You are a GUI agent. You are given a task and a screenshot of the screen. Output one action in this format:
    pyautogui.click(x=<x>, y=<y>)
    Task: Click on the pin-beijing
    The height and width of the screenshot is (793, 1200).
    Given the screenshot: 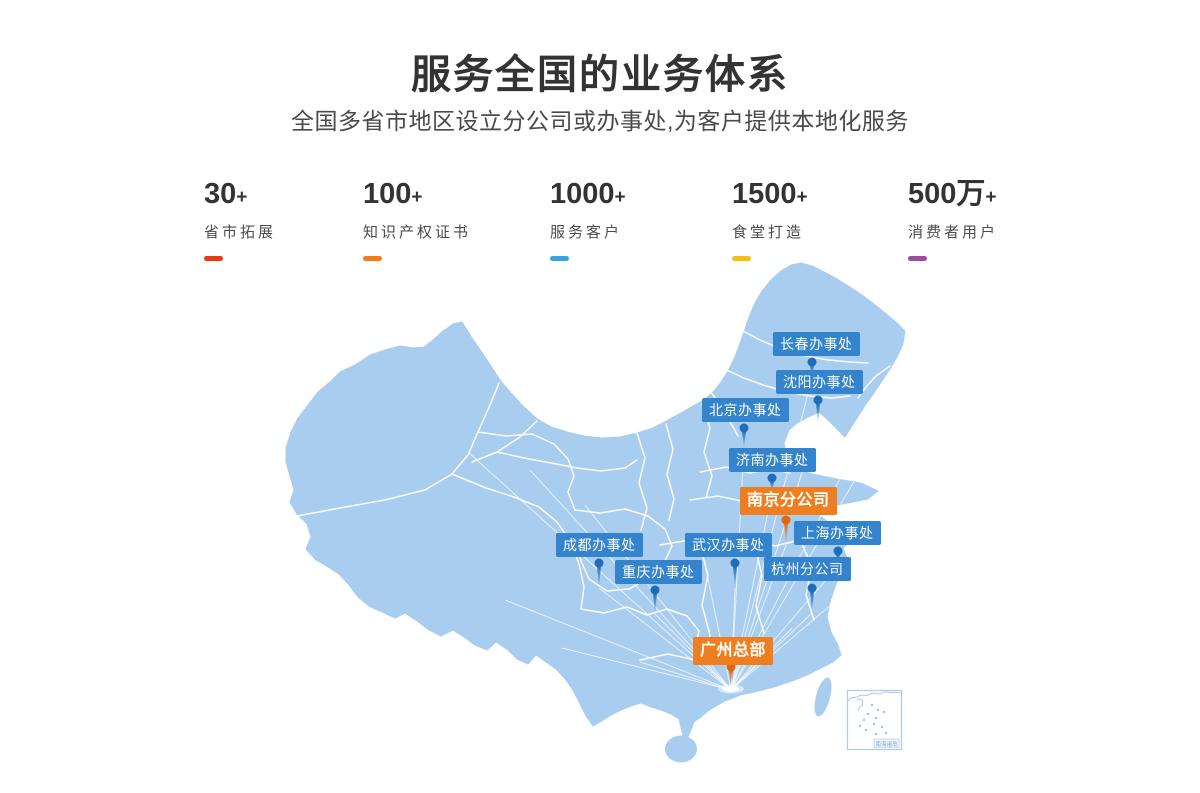 What is the action you would take?
    pyautogui.click(x=744, y=435)
    